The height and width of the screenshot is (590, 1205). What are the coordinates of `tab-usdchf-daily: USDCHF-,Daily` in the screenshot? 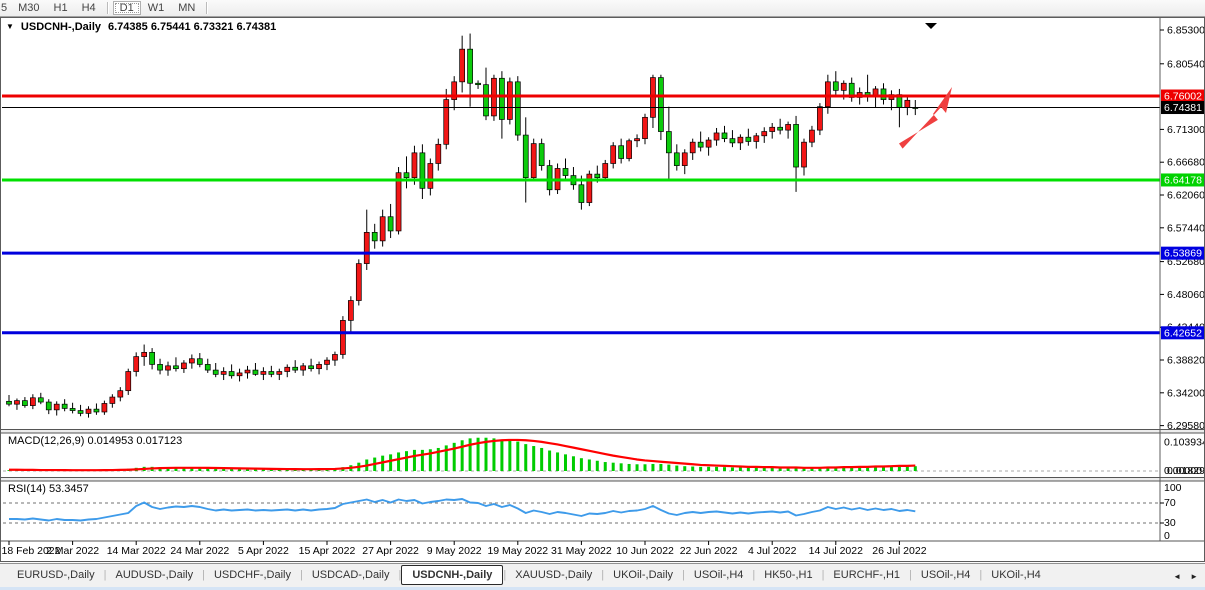 It's located at (252, 575).